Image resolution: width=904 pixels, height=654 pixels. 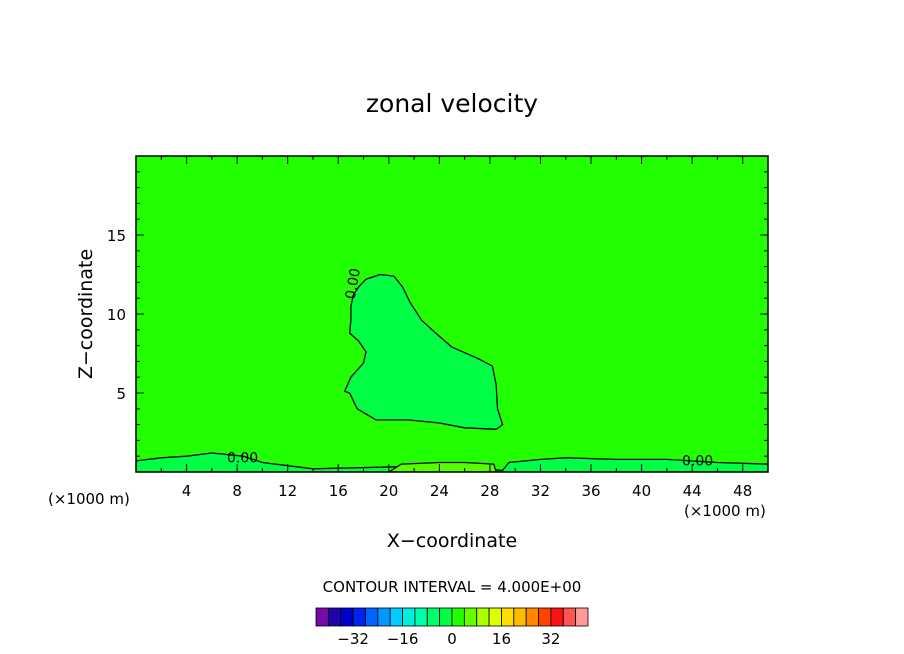 I want to click on x-tick-label-7: 32, so click(x=540, y=491).